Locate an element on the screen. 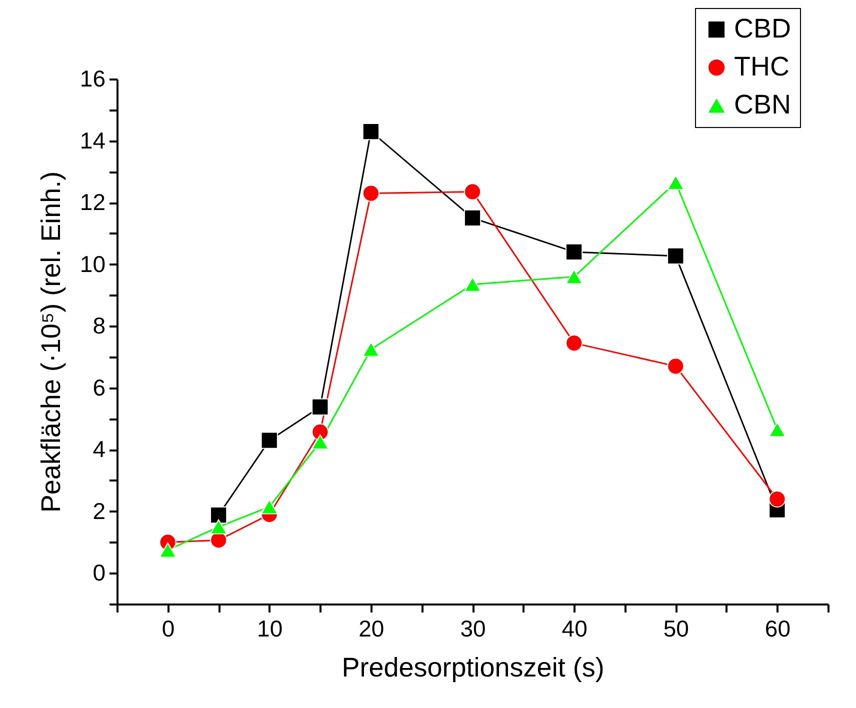 This screenshot has height=708, width=856. y-axis-title: Peakfläche (·10⁵) (rel. Einh.) is located at coordinates (51, 342).